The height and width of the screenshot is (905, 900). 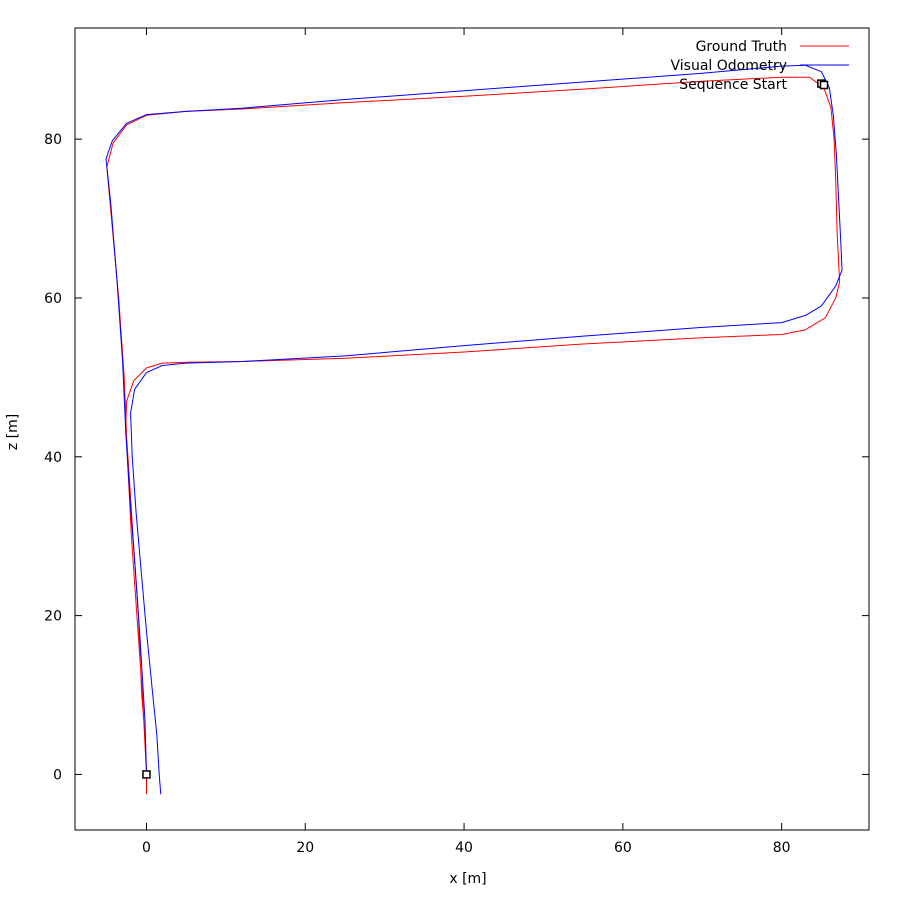 I want to click on x-tick-label: 80, so click(x=782, y=848).